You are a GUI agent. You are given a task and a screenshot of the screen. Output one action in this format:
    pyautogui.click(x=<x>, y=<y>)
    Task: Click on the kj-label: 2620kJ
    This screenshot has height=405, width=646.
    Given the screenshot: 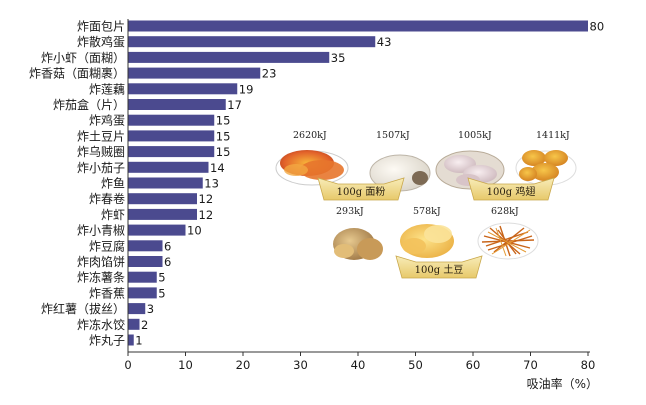 What is the action you would take?
    pyautogui.click(x=310, y=135)
    